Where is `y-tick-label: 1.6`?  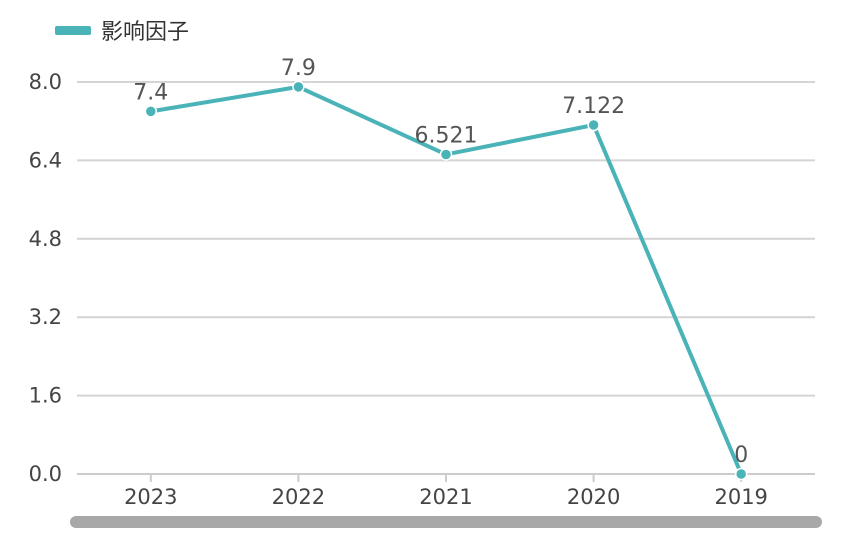
y-tick-label: 1.6 is located at coordinates (45, 396).